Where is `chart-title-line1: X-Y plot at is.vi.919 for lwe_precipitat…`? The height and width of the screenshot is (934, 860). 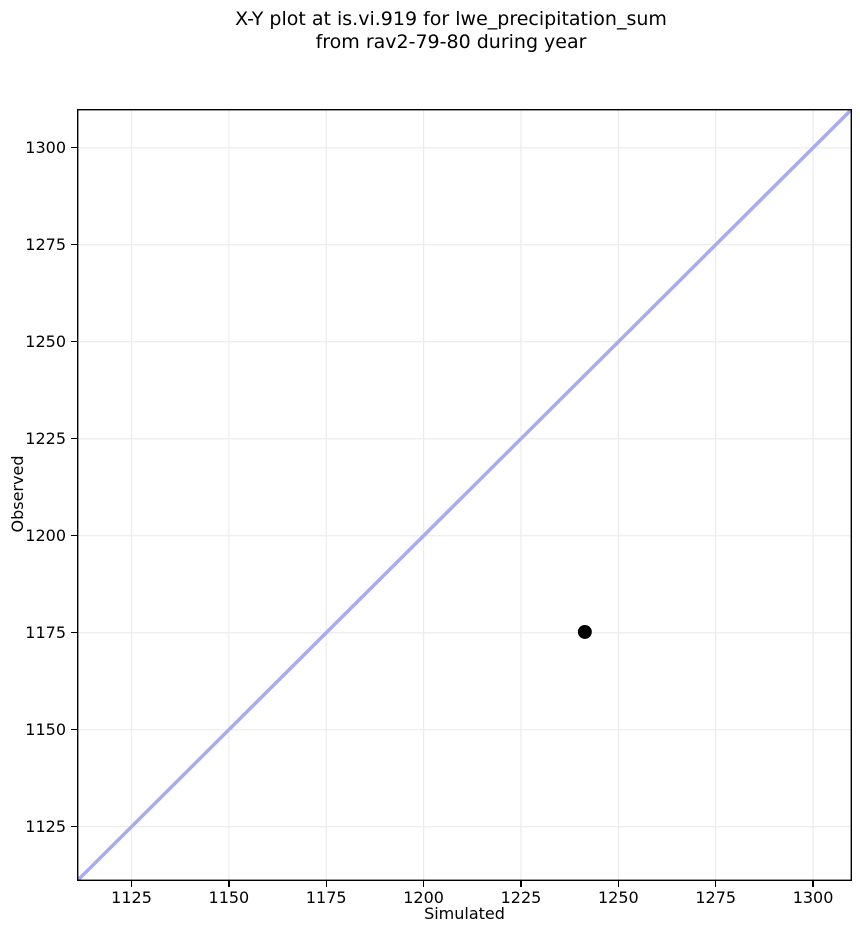 chart-title-line1: X-Y plot at is.vi.919 for lwe_precipitat… is located at coordinates (451, 19).